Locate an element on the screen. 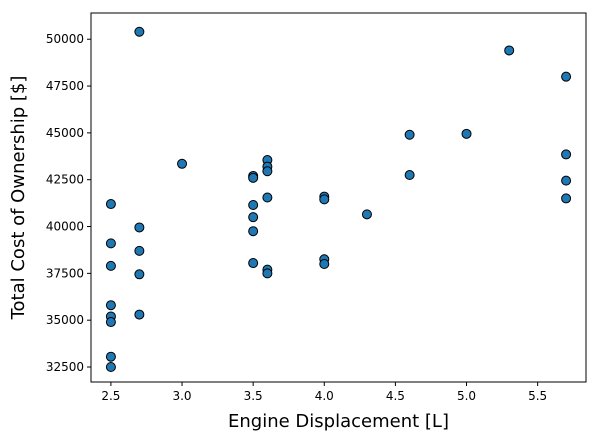  y-tick-label: 35000 is located at coordinates (65, 320).